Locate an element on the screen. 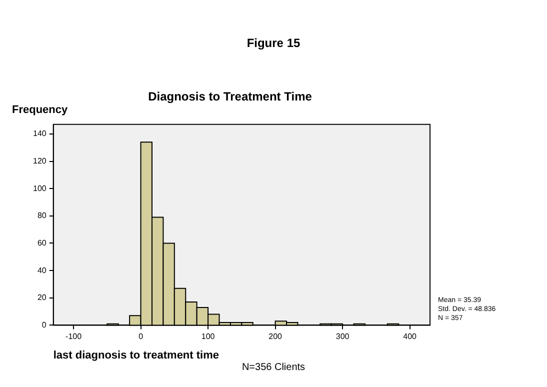  x-tick-label: 100 is located at coordinates (208, 337).